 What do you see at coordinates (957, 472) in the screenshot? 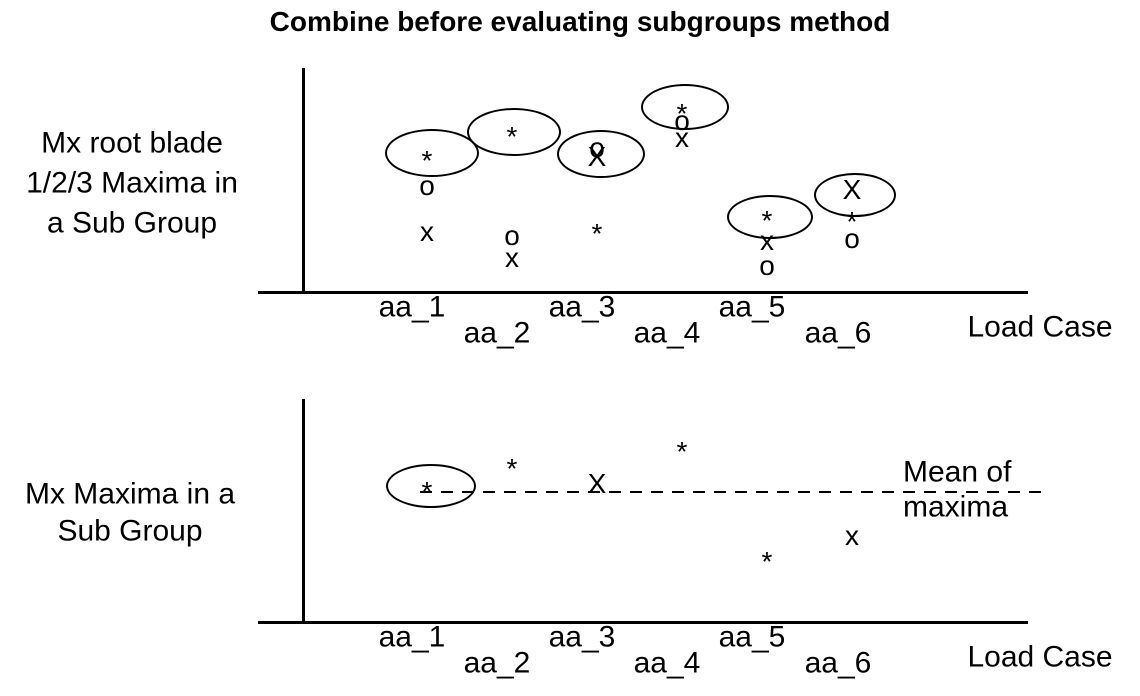
I see `mean-of-maxima-label-line: Mean of` at bounding box center [957, 472].